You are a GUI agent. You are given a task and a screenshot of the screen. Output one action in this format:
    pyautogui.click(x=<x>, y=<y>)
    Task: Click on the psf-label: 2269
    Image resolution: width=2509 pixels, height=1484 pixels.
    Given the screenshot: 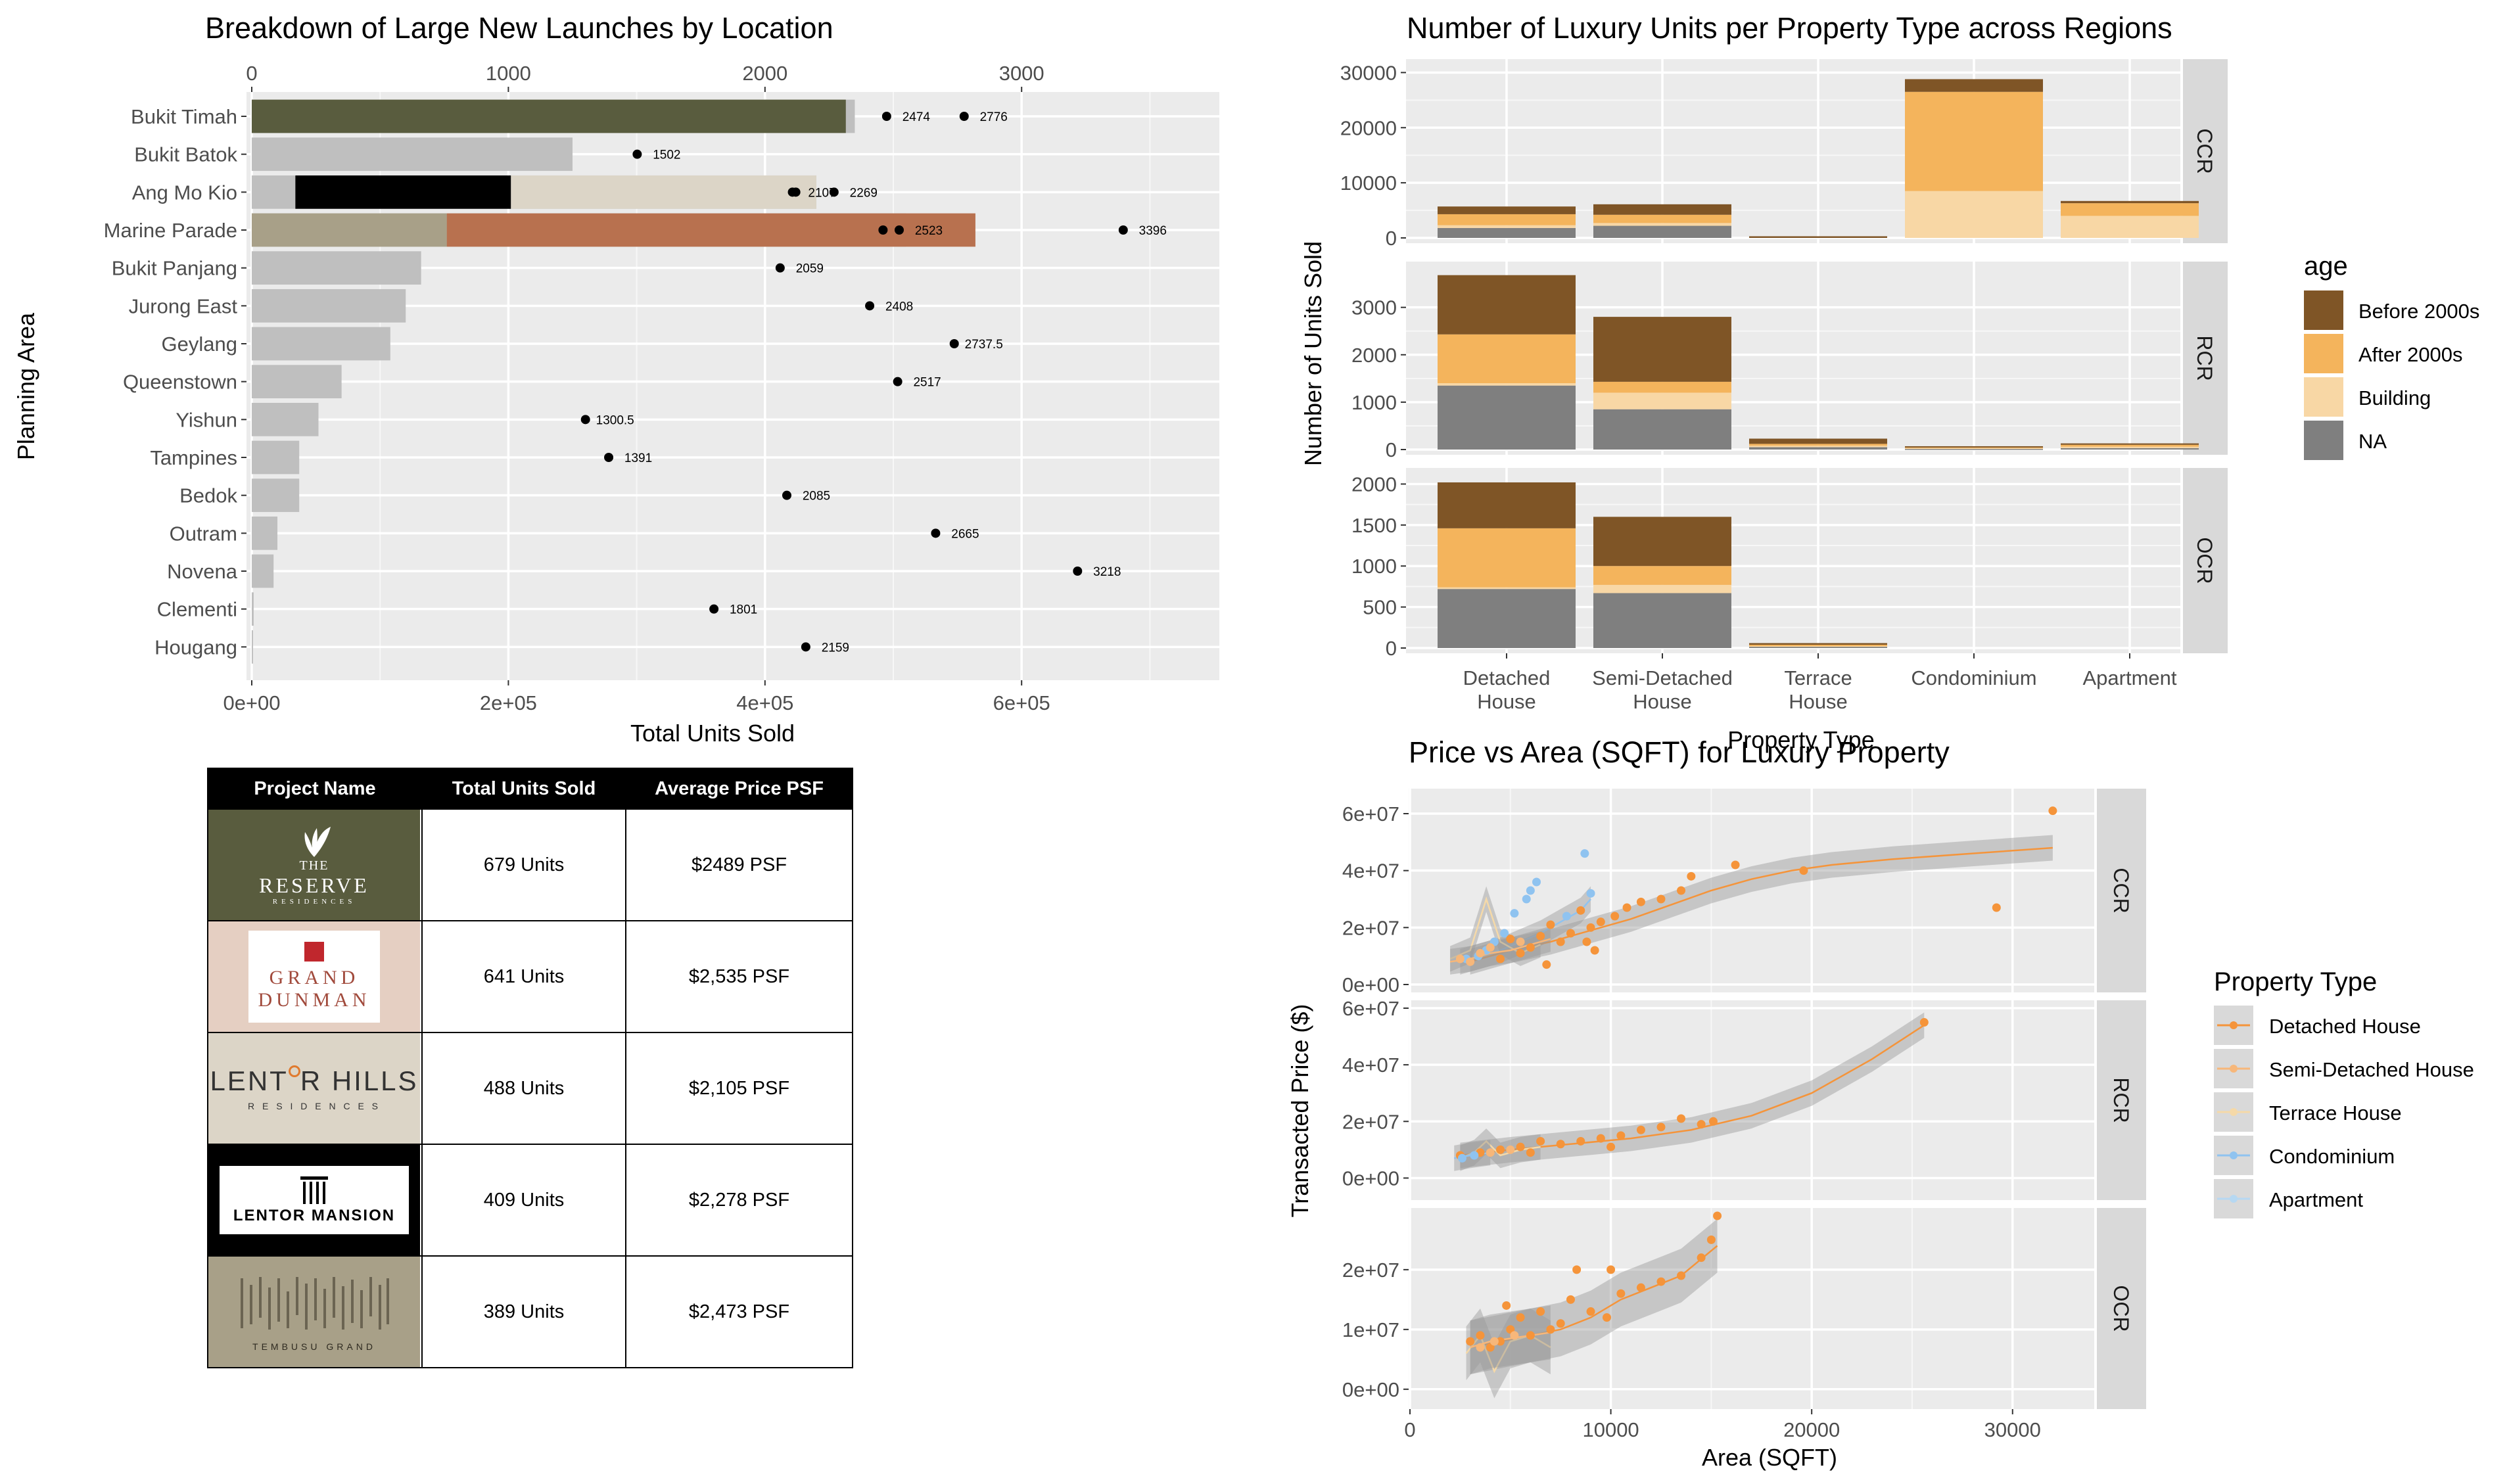 What is the action you would take?
    pyautogui.click(x=864, y=193)
    